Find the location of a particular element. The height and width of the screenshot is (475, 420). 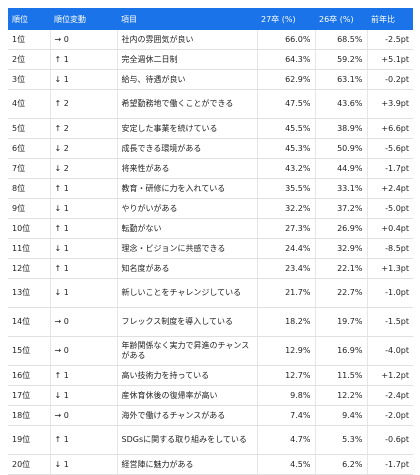

table-row: 14位 → 0 フレックス制度を導入している 18.2% 19.7% -1.5pt is located at coordinates (210, 322).